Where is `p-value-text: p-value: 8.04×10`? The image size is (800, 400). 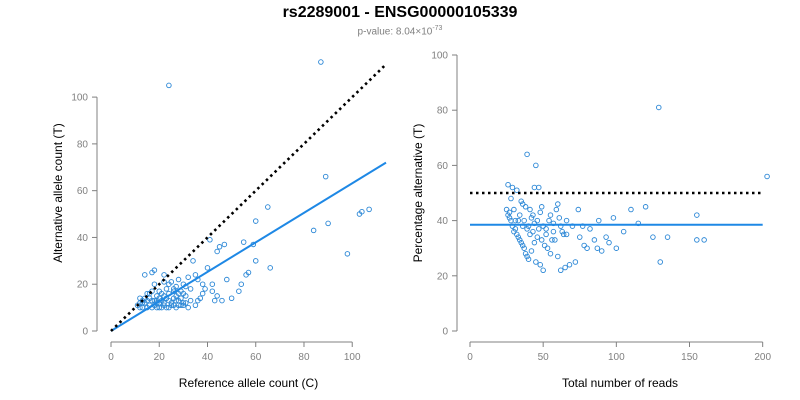
p-value-text: p-value: 8.04×10 is located at coordinates (395, 32).